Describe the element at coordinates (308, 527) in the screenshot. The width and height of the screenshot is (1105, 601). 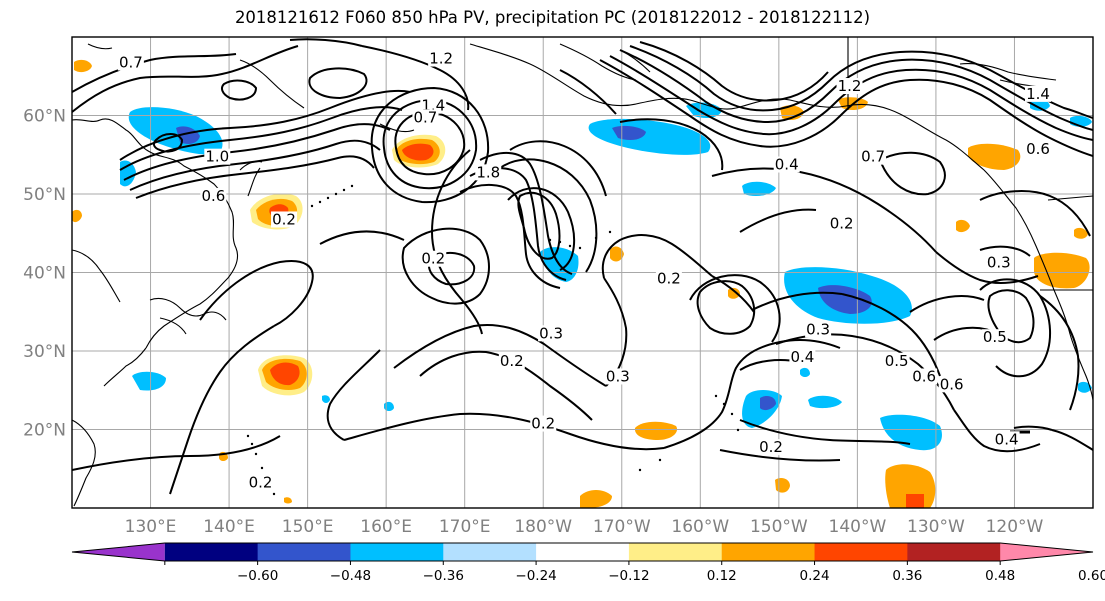
I see `lon-tick-label: 150°E` at that location.